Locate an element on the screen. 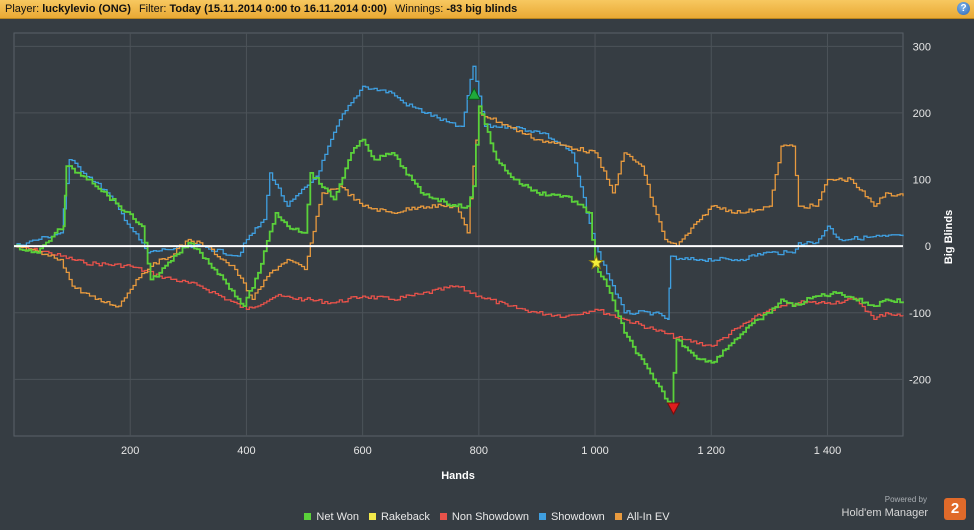 Image resolution: width=974 pixels, height=530 pixels. max-marker-icon is located at coordinates (474, 93).